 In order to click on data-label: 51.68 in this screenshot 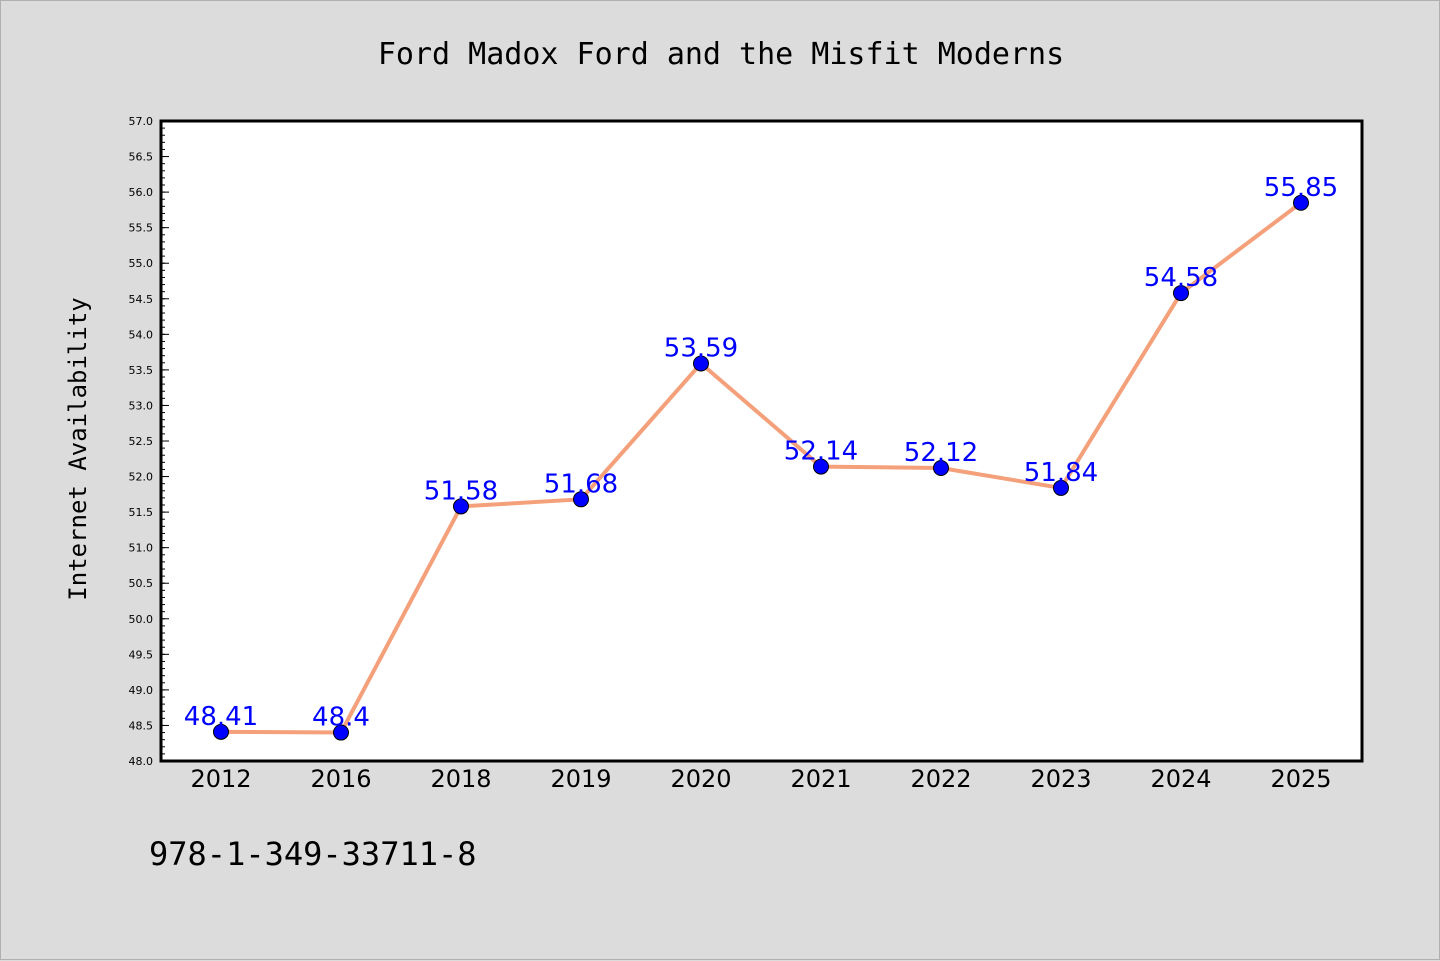, I will do `click(581, 484)`.